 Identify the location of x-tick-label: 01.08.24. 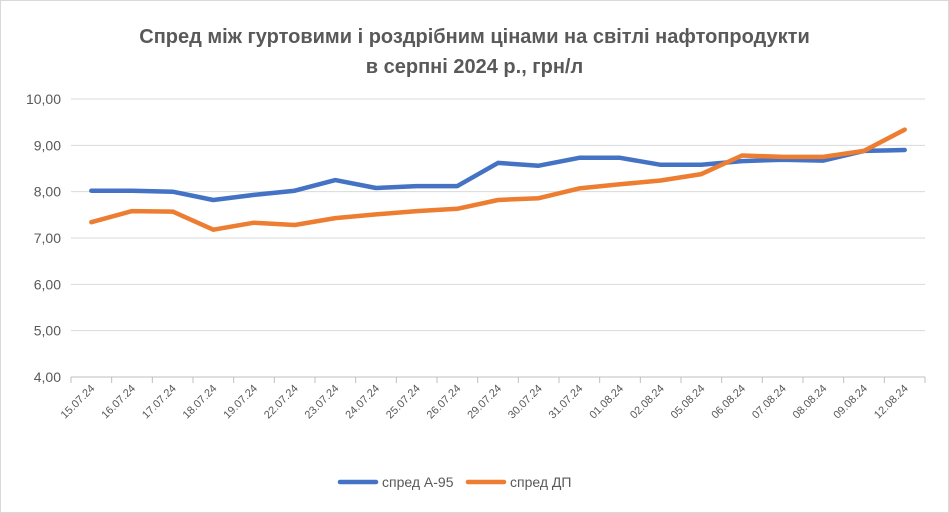
(606, 402).